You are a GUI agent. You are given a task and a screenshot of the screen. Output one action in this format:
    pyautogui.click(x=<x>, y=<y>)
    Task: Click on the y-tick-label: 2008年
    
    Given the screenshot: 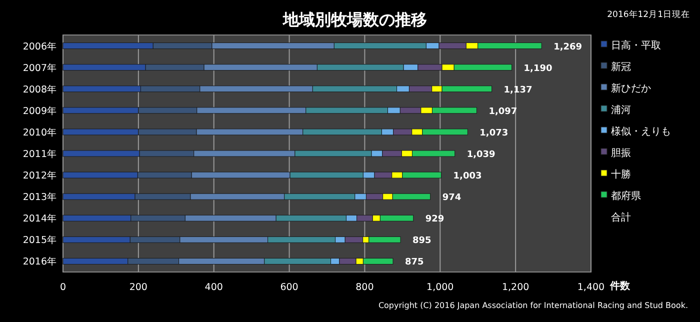 What is the action you would take?
    pyautogui.click(x=39, y=89)
    